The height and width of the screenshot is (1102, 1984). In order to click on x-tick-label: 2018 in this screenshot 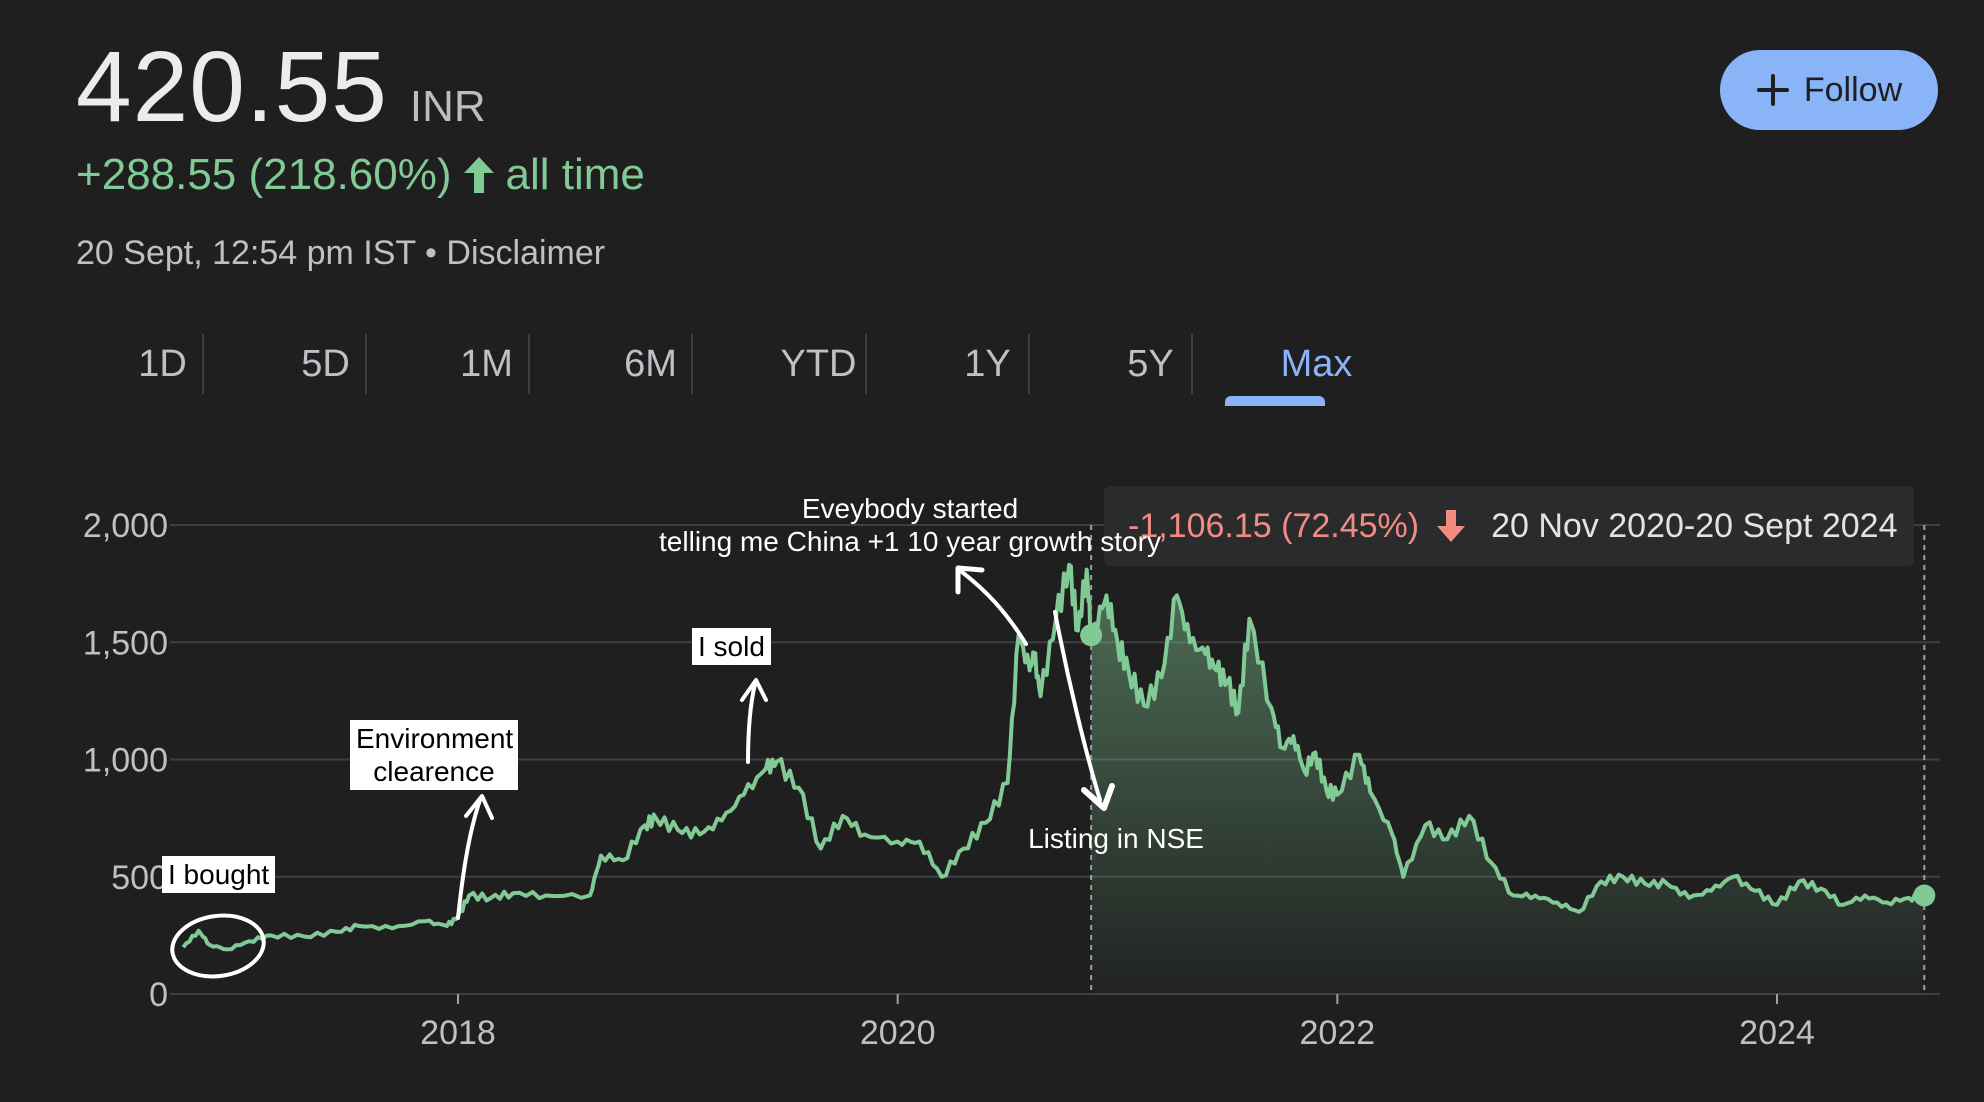, I will do `click(458, 1033)`.